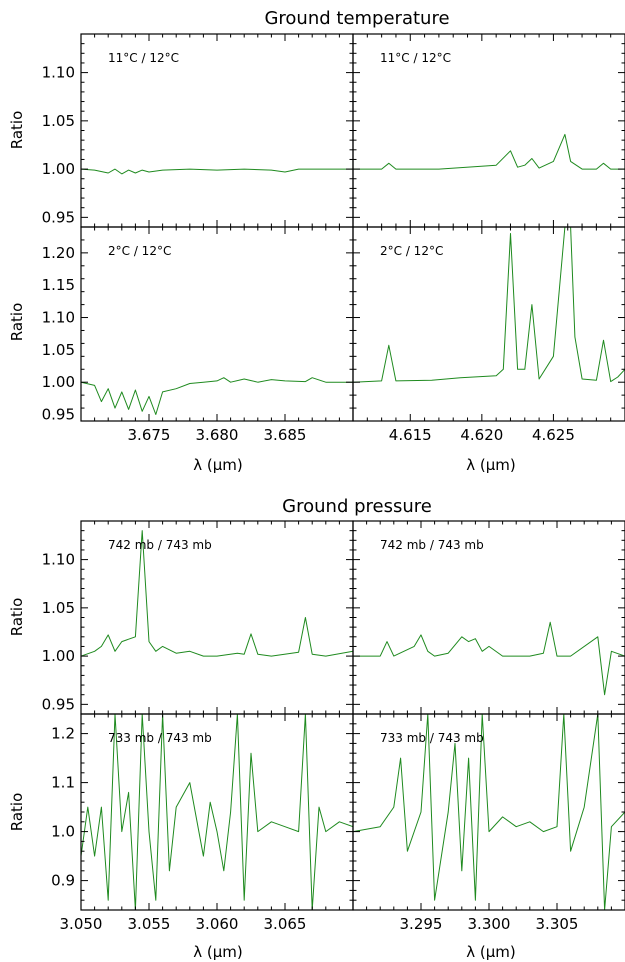 The image size is (625, 962). Describe the element at coordinates (149, 435) in the screenshot. I see `temperature-left-bottom-xtick-label: 3.675` at that location.